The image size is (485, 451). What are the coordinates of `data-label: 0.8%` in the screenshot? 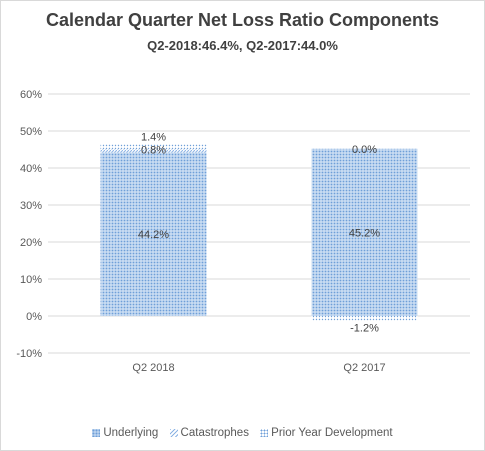 It's located at (153, 151).